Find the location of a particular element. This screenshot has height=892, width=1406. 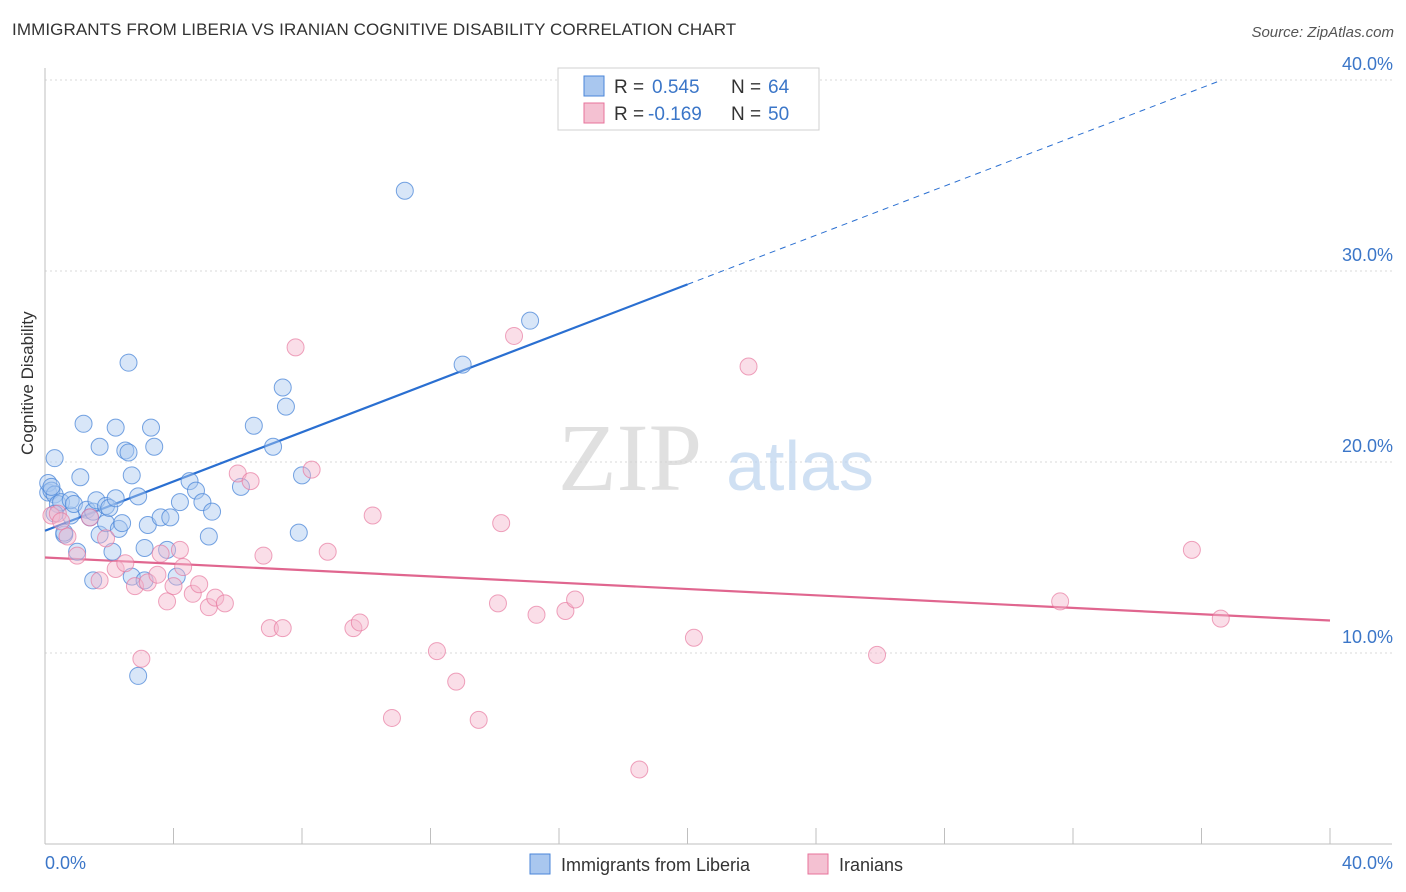

trend-line-liberia-dashed is located at coordinates (955, 182).